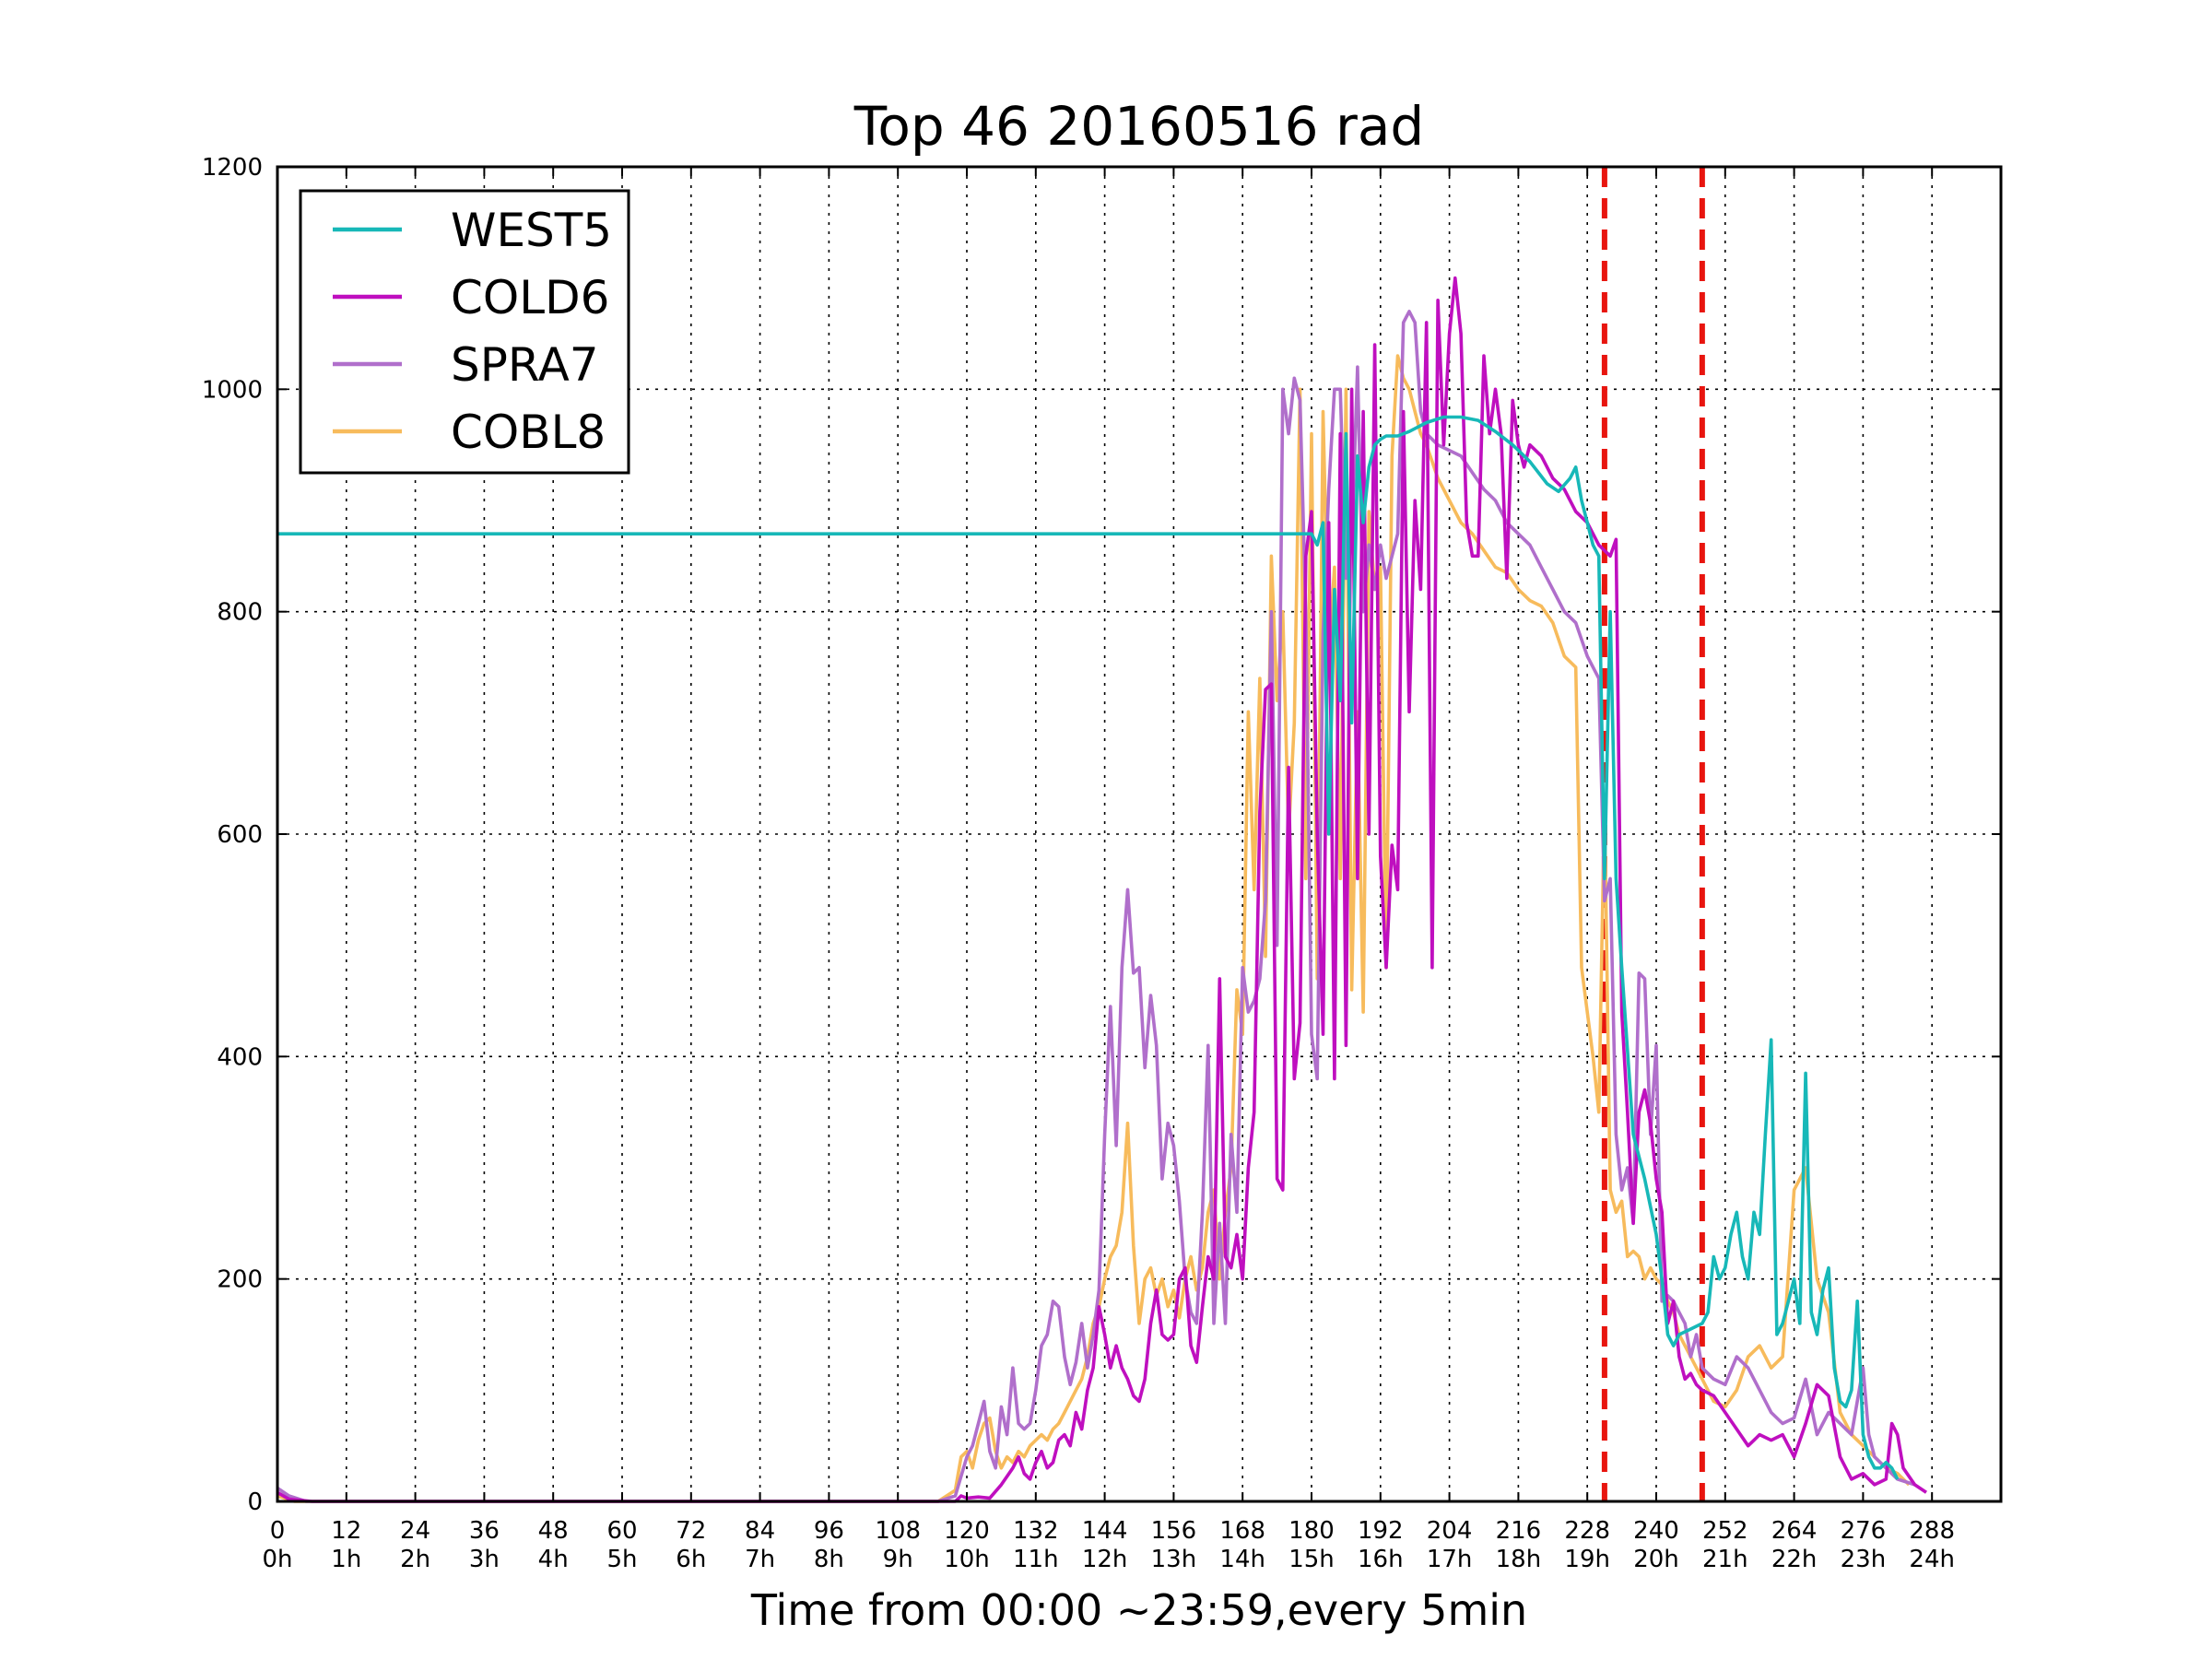 The image size is (2212, 1659). What do you see at coordinates (346, 1559) in the screenshot?
I see `x-tick-hour-label: 1h` at bounding box center [346, 1559].